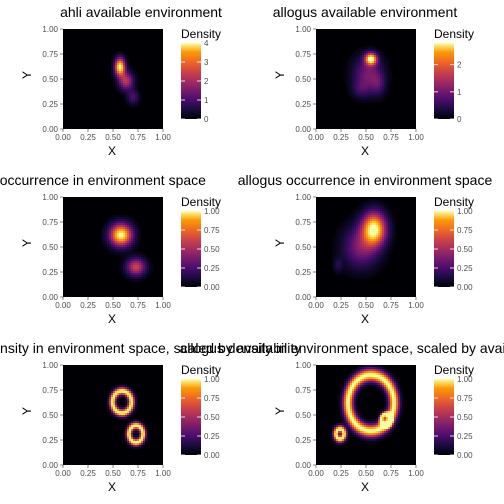  Describe the element at coordinates (88, 137) in the screenshot. I see `x-tick-label: 0.25` at that location.